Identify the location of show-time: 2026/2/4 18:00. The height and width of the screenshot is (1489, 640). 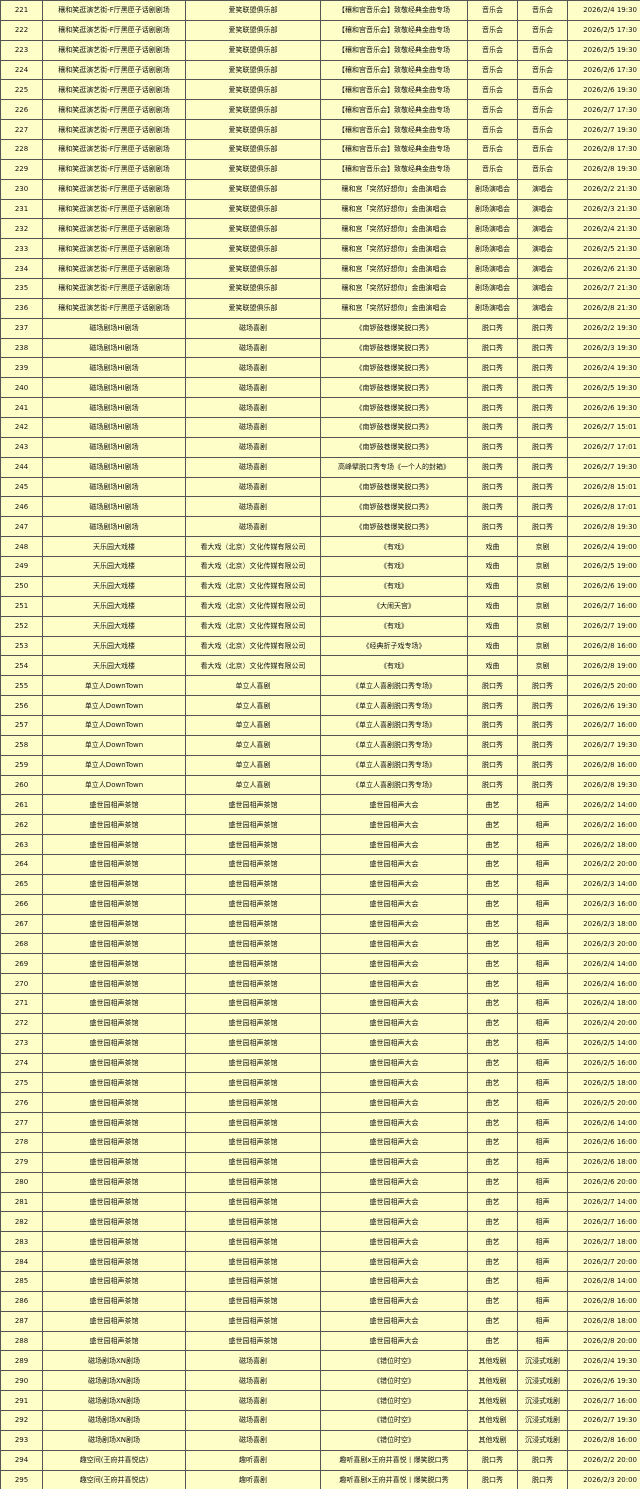
(603, 1003).